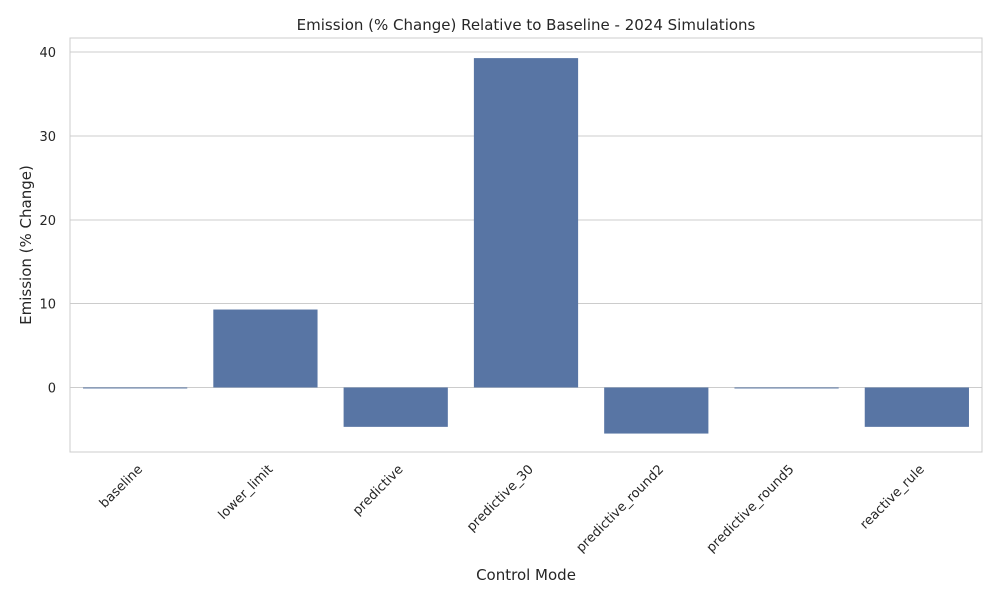 The image size is (1000, 600). I want to click on x-tick-label: lower_limit, so click(246, 492).